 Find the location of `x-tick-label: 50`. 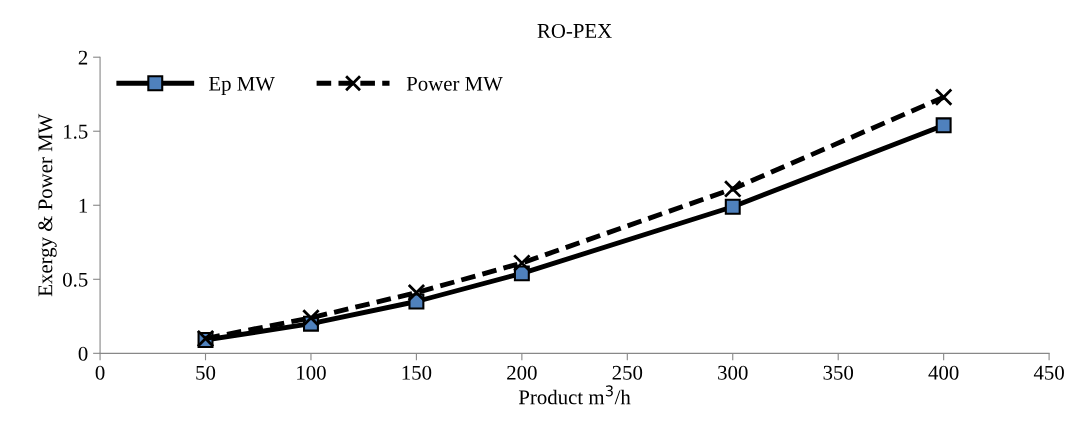

x-tick-label: 50 is located at coordinates (206, 372).